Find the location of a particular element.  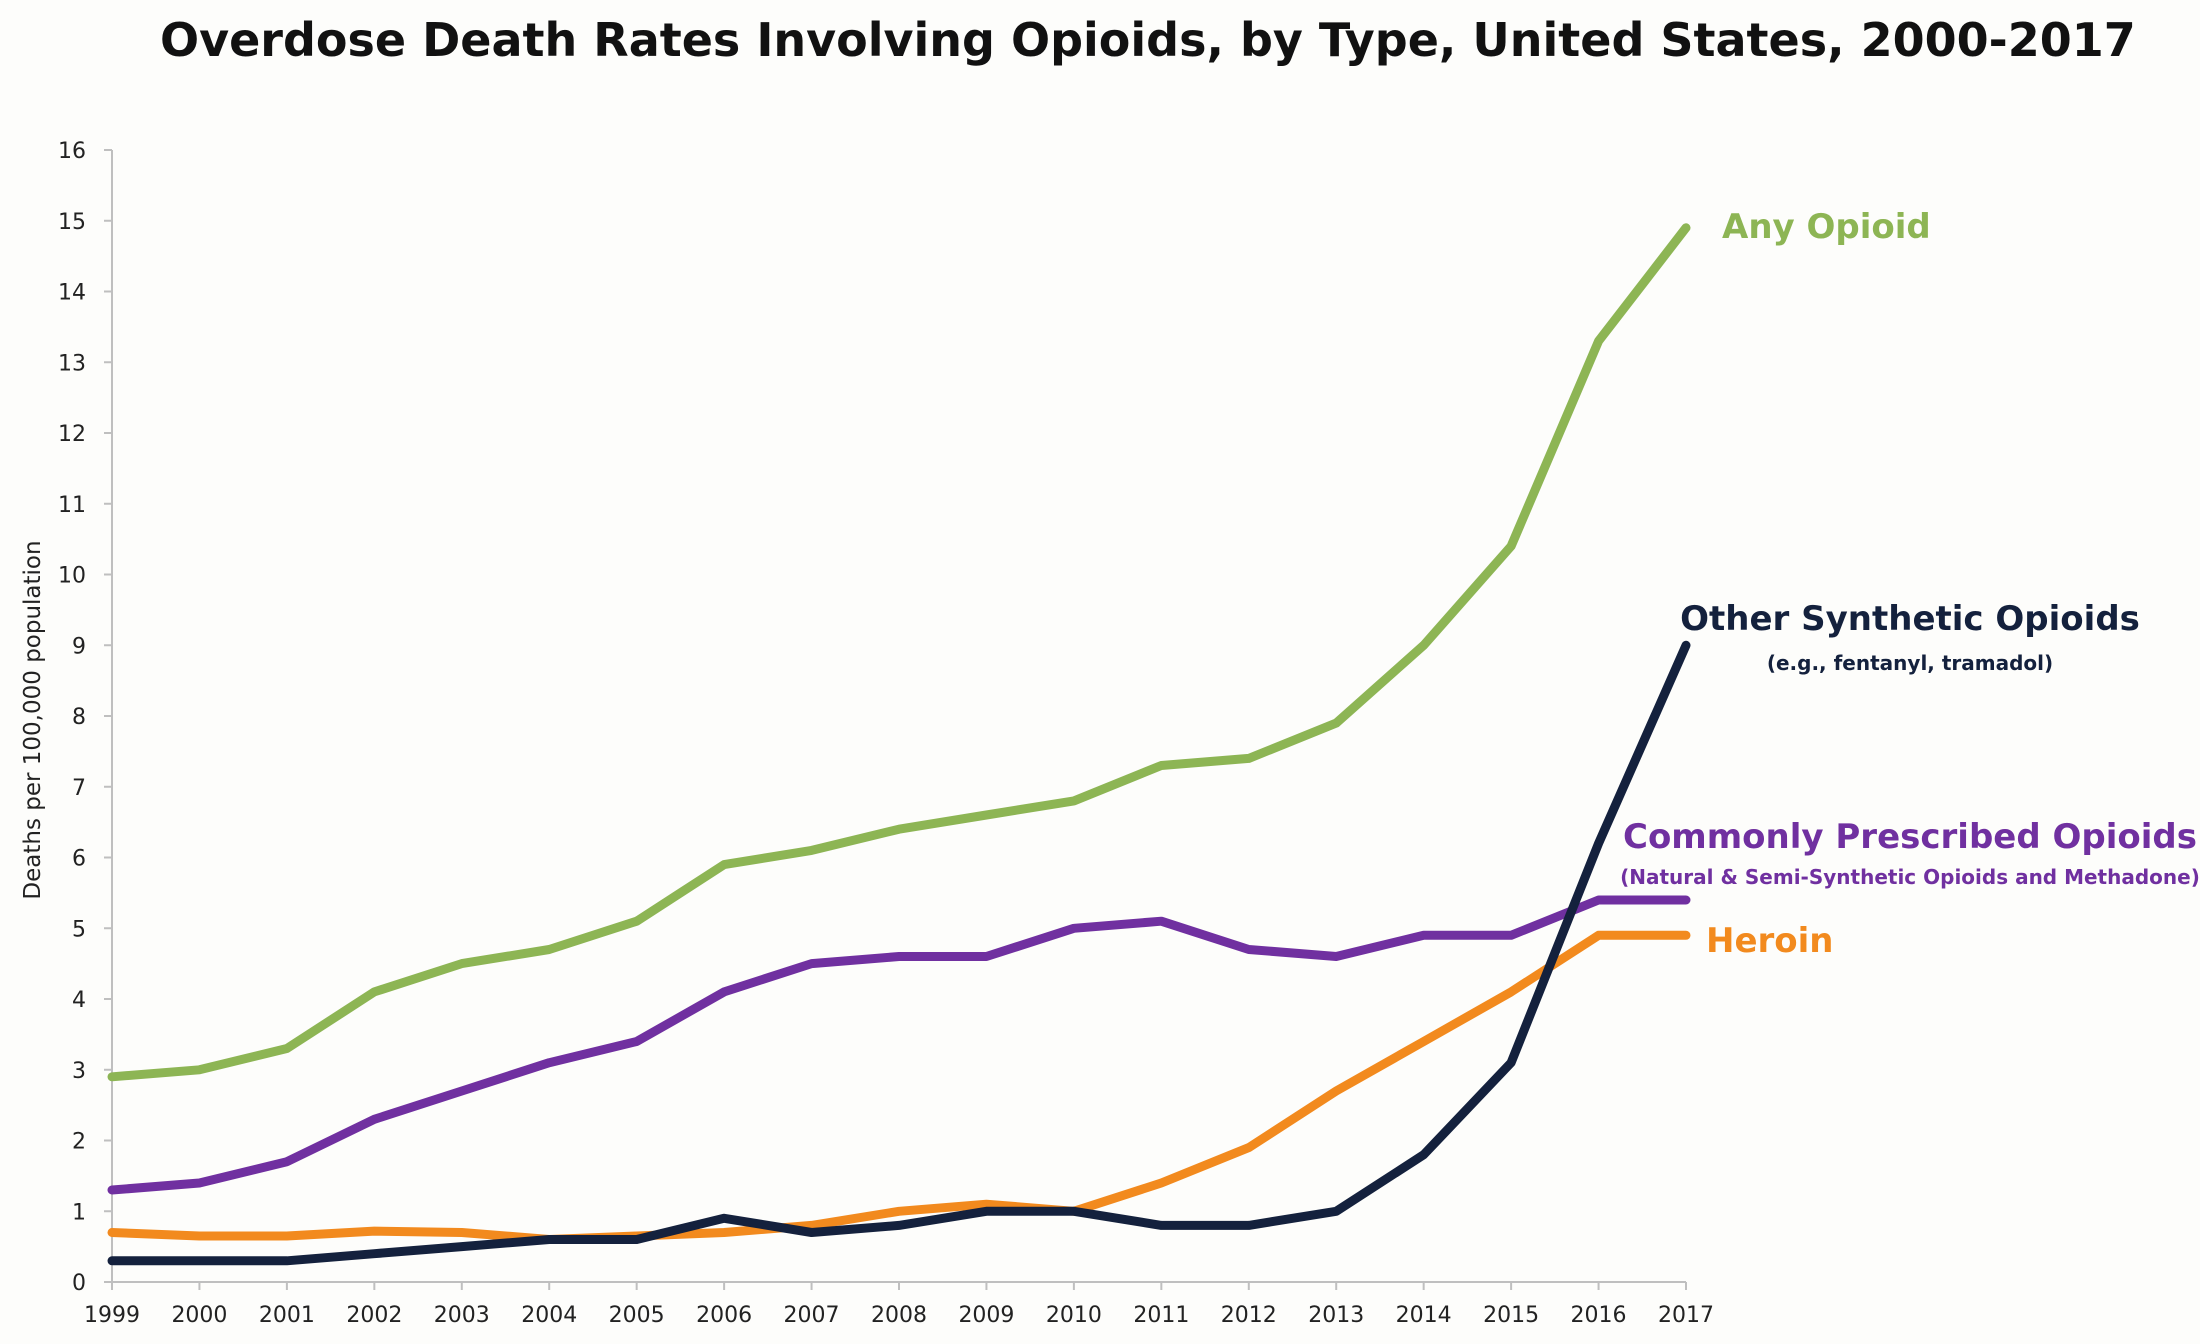

x-tick-label: 2012 is located at coordinates (1249, 1315).